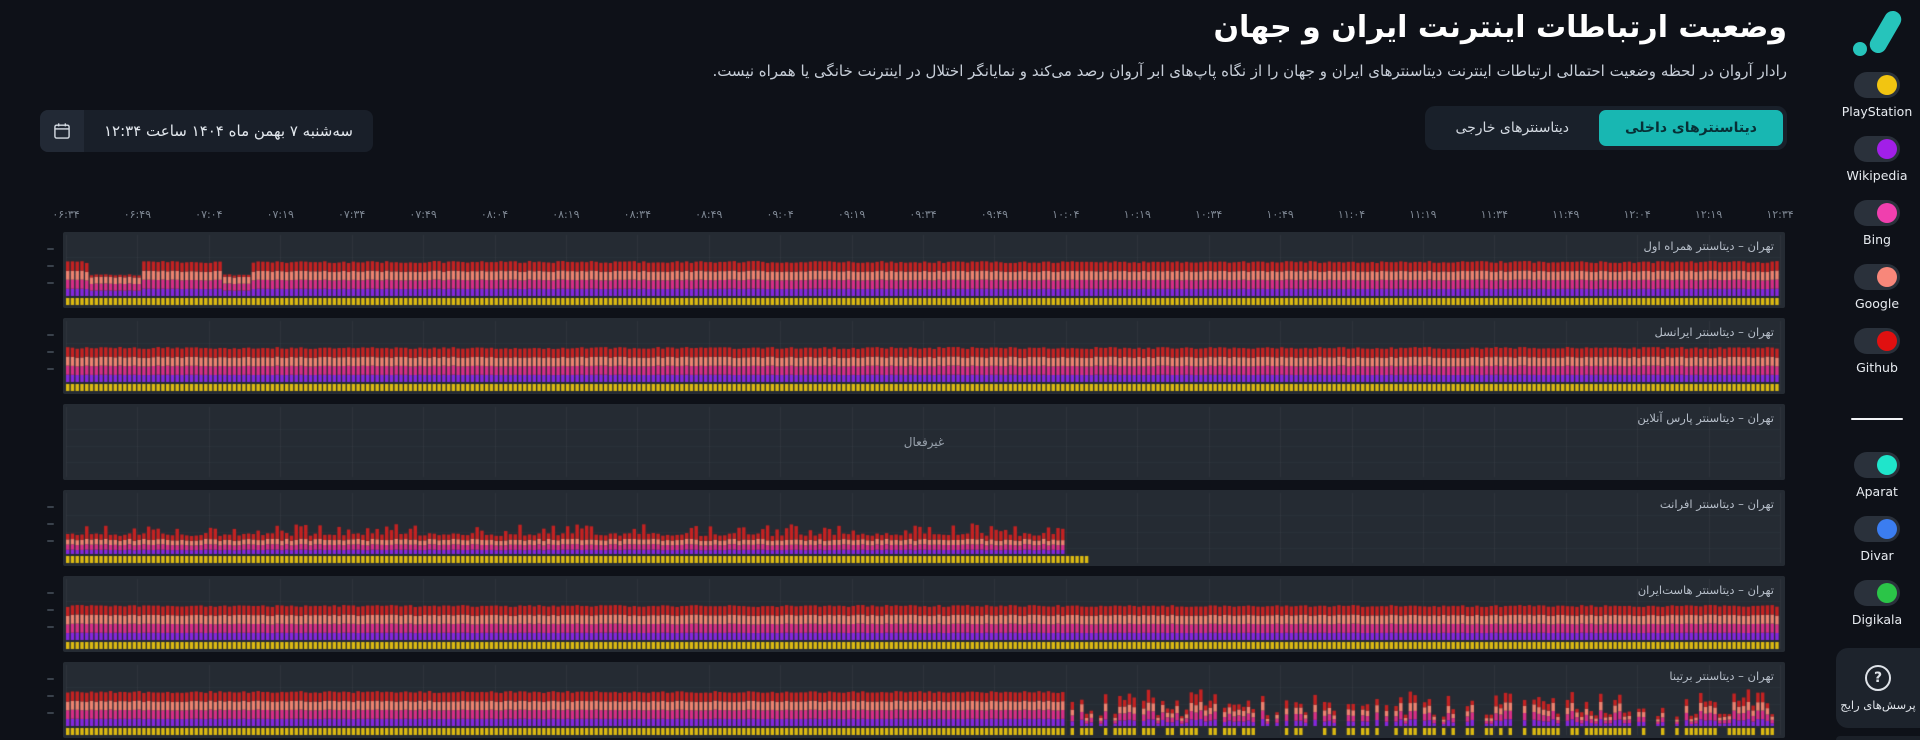  I want to click on time-axis-tick: ۰۷:۴۹, so click(423, 214).